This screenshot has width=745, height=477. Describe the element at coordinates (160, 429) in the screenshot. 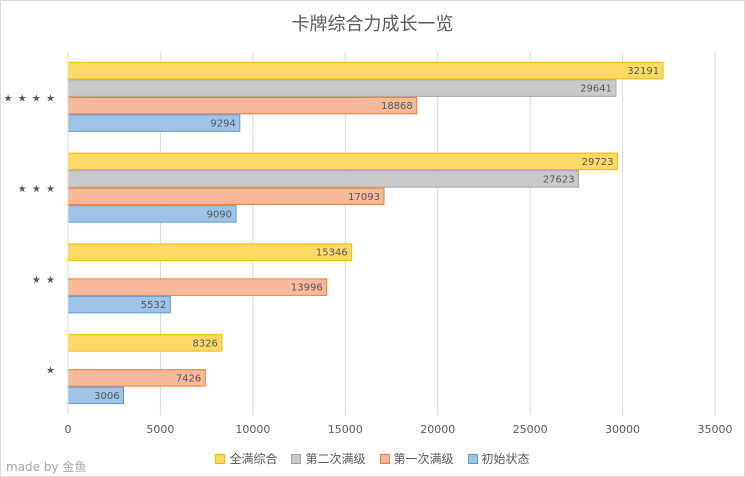

I see `x-tick-label: 5000` at that location.